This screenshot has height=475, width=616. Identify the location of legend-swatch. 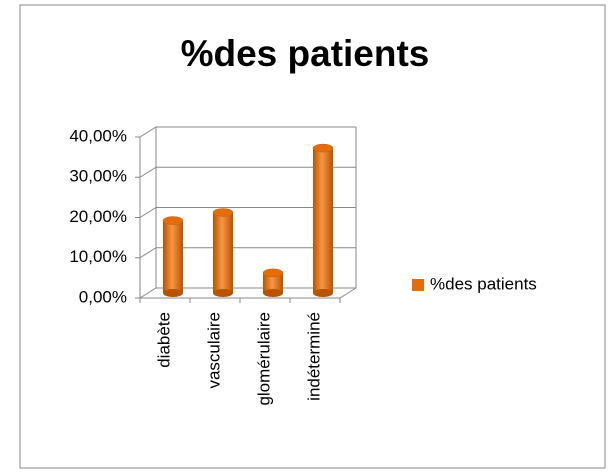
(418, 285).